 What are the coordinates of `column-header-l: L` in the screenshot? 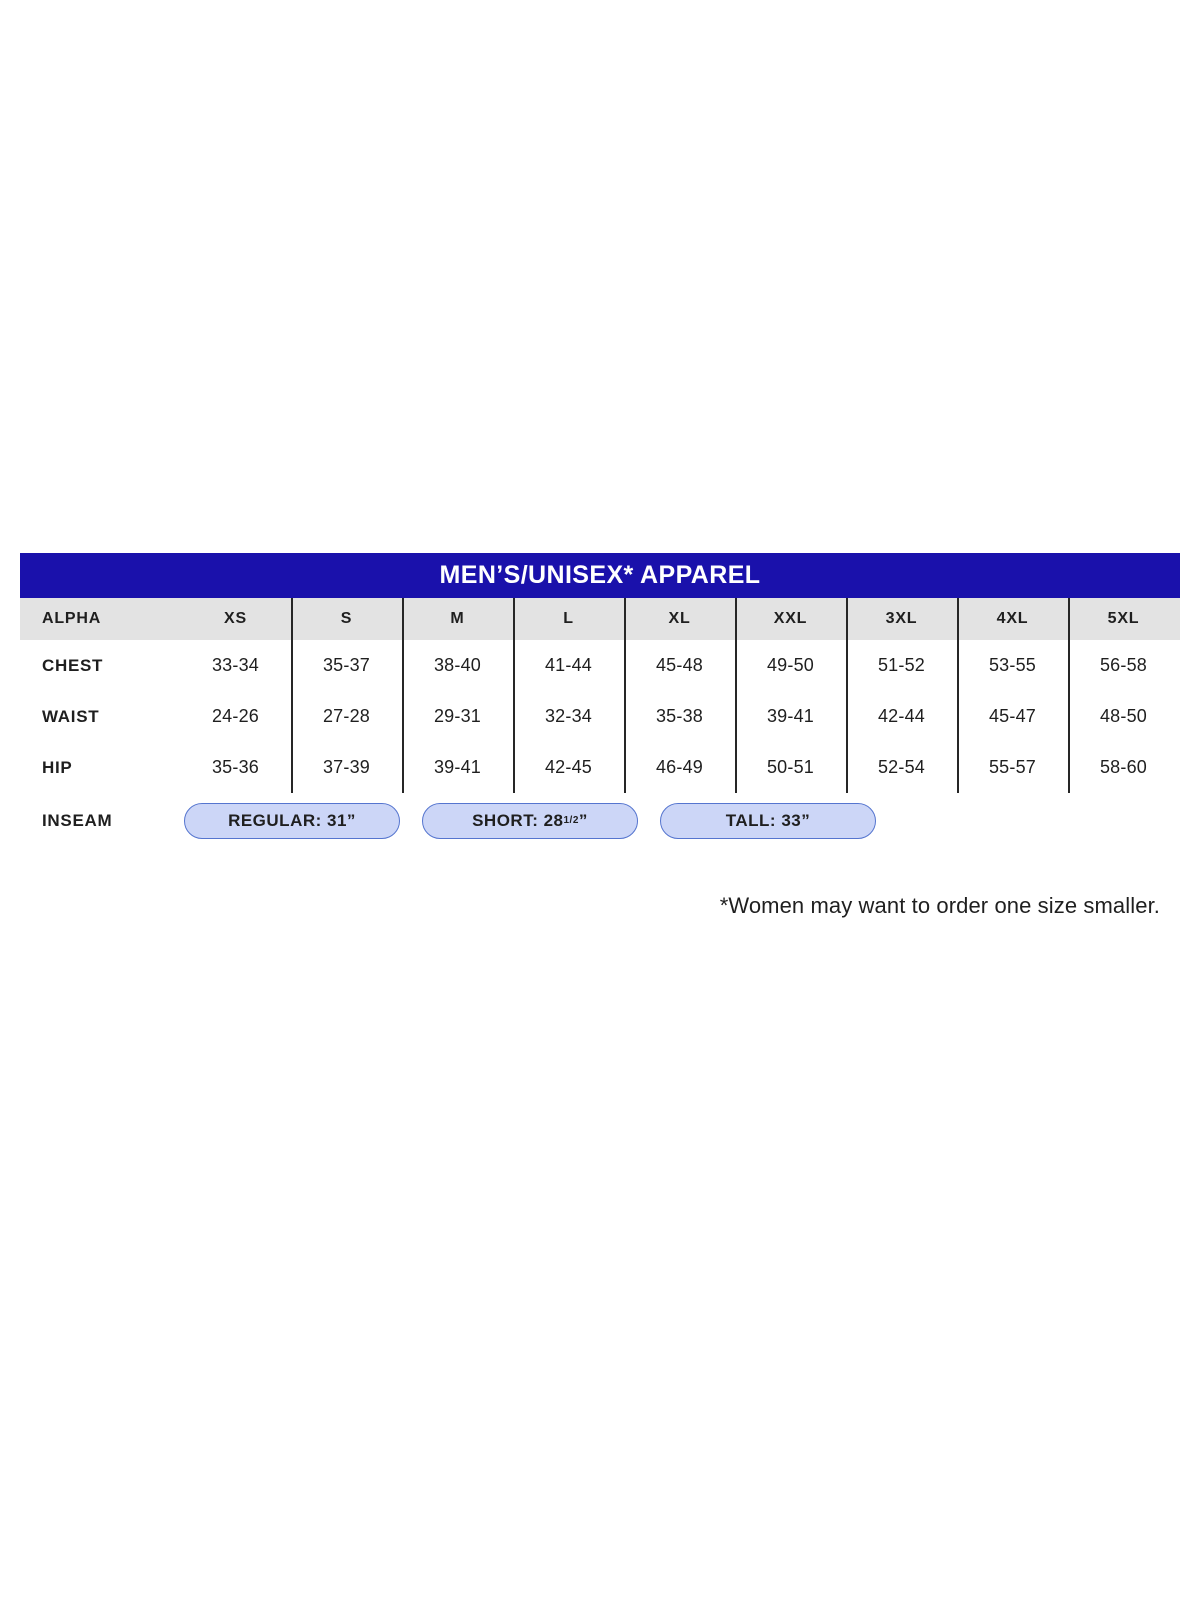 It's located at (568, 618).